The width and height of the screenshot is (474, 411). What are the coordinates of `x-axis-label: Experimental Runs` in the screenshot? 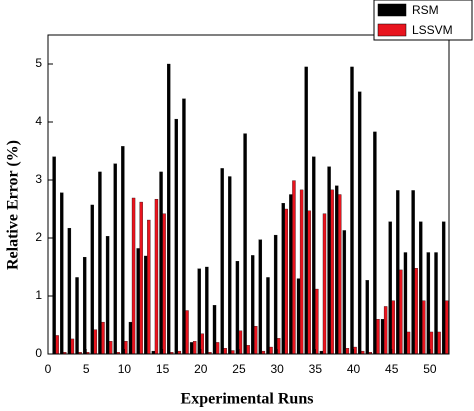 It's located at (247, 399).